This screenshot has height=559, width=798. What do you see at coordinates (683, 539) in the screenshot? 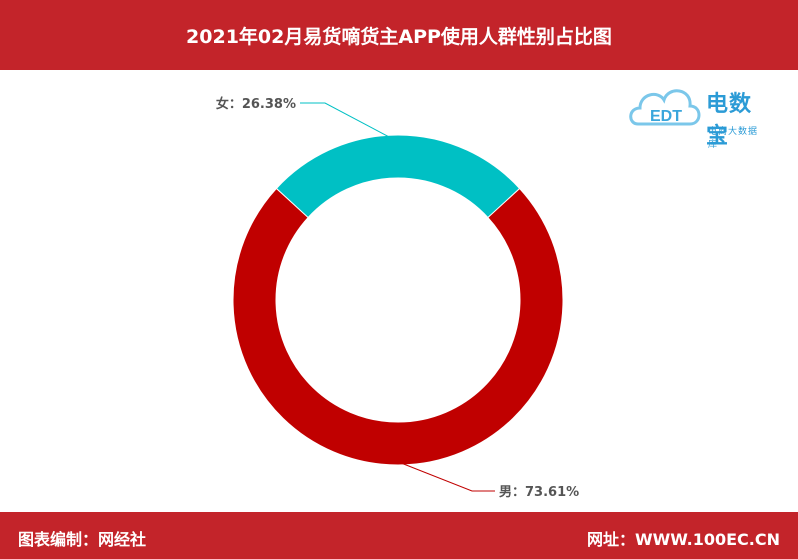
I see `footer-website: 网址：WWW.100EC.CN` at bounding box center [683, 539].